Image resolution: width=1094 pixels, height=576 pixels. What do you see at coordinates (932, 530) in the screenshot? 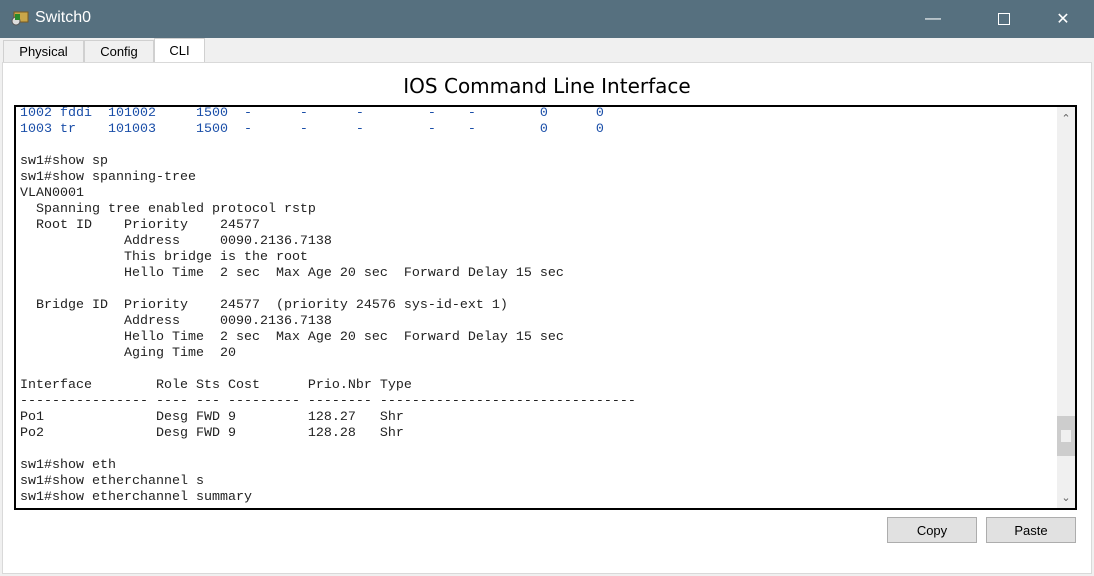
I see `copy-button: Copy` at bounding box center [932, 530].